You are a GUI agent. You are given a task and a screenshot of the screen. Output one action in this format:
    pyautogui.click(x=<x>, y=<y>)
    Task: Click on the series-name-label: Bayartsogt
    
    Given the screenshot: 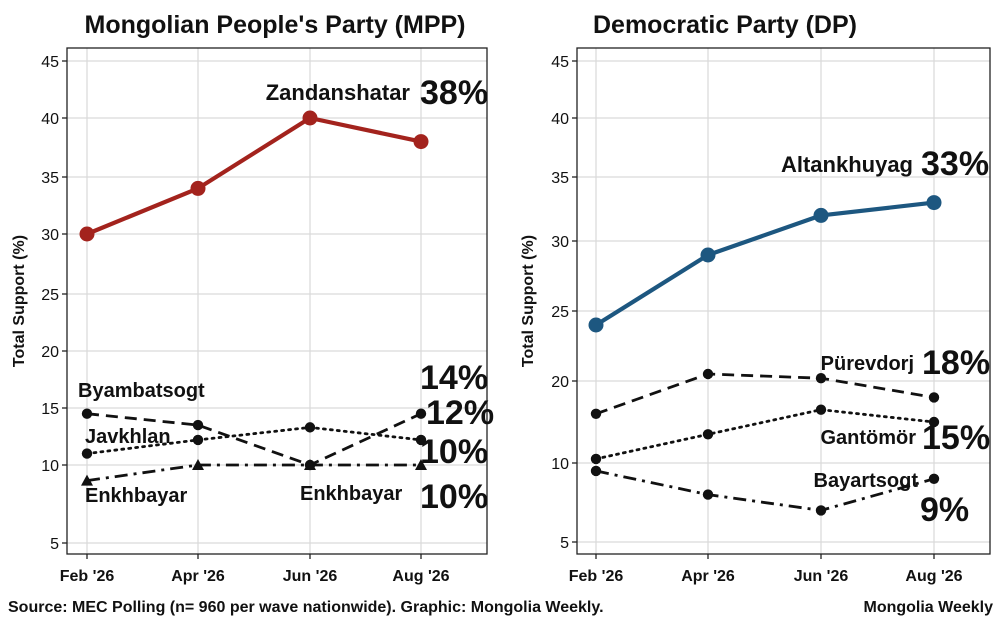 What is the action you would take?
    pyautogui.click(x=866, y=481)
    